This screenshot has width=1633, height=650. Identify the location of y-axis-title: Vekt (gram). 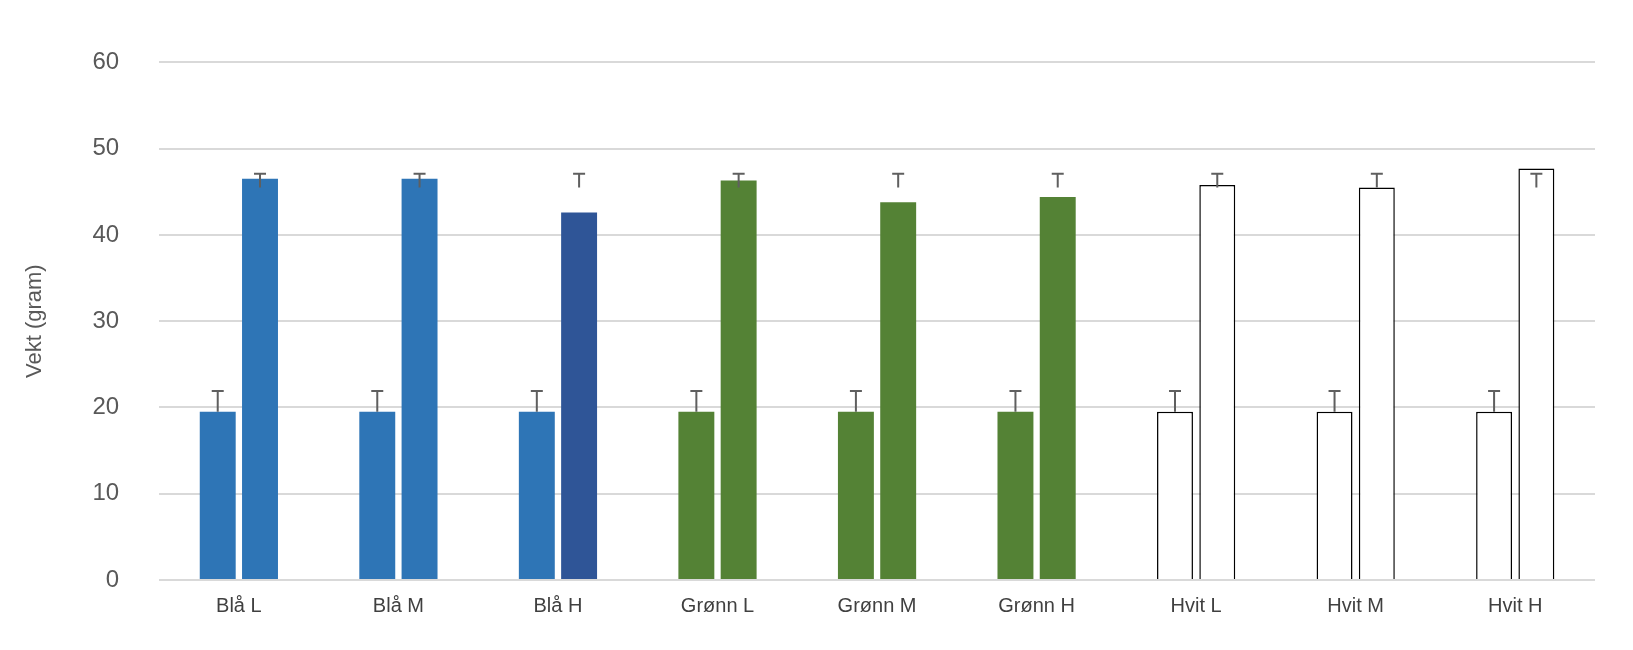
(34, 321).